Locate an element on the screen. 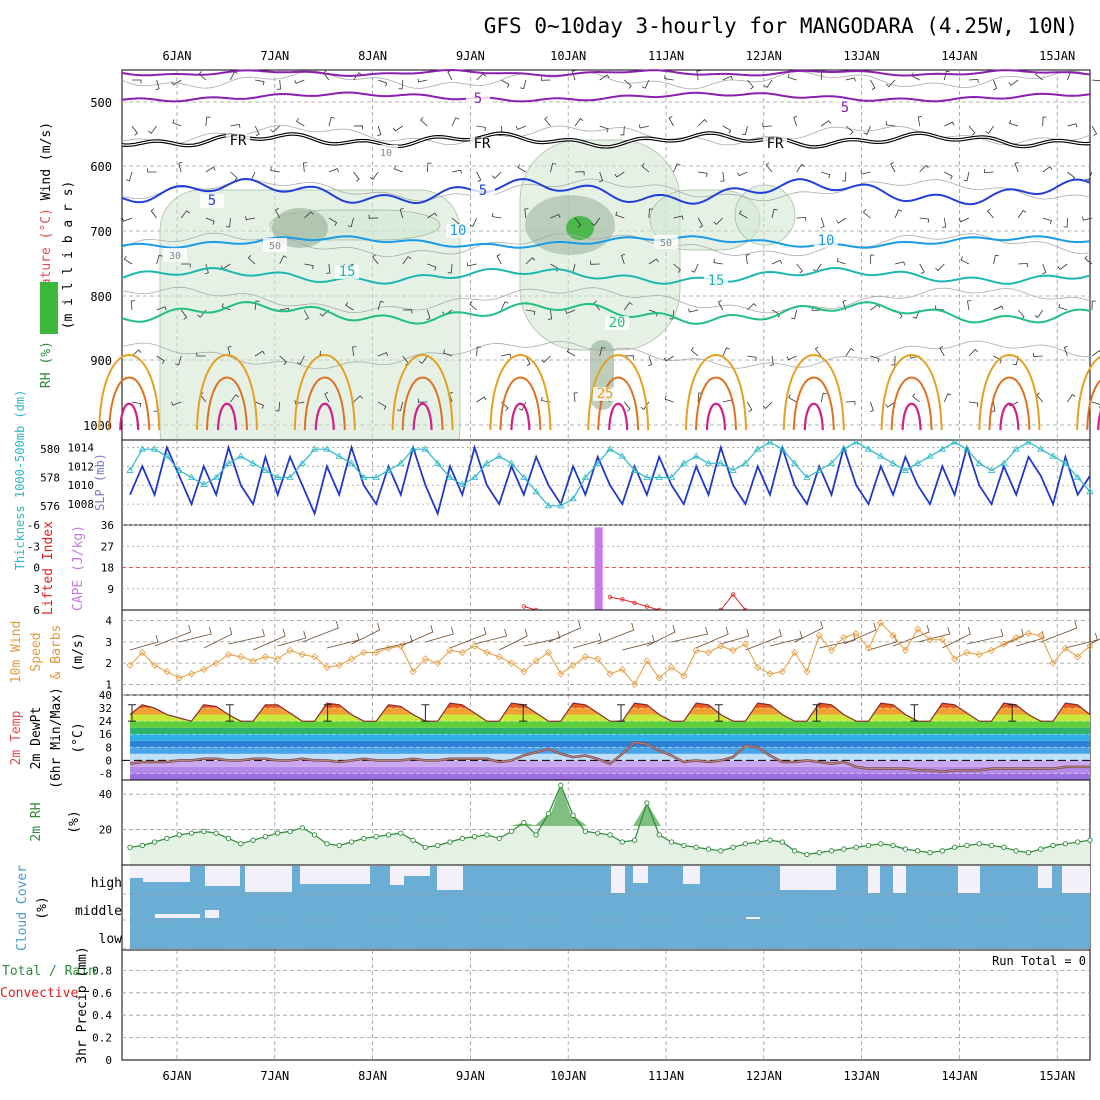  run-total: Run Total = 0 is located at coordinates (1039, 961).